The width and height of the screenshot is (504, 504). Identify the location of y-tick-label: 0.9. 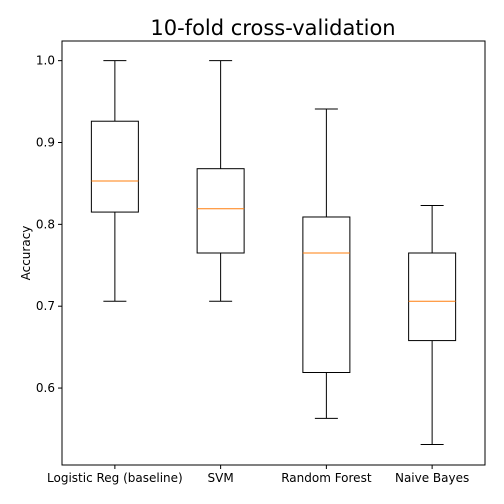
(45, 142).